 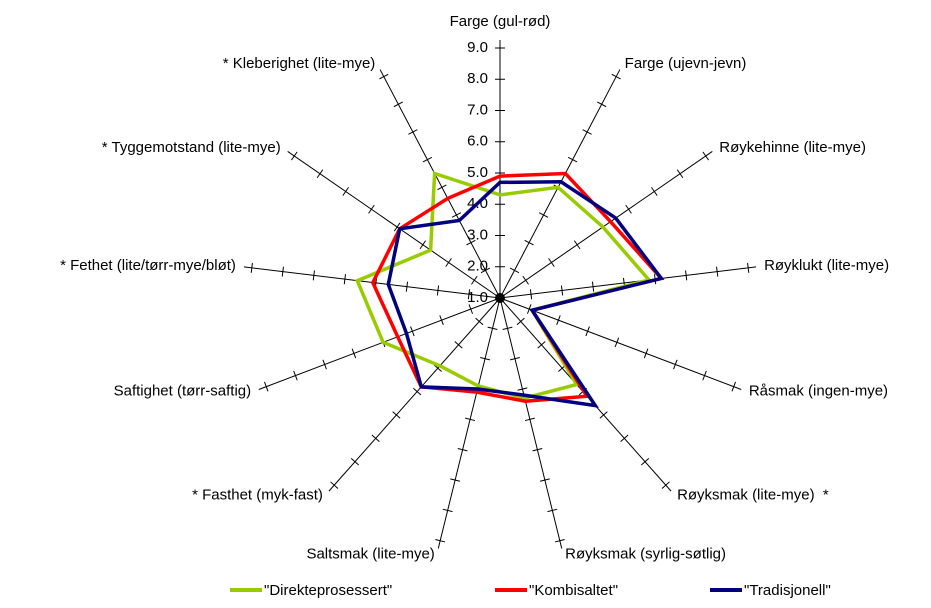 I want to click on axis-label: Farge (ujevn-jevn), so click(x=686, y=63).